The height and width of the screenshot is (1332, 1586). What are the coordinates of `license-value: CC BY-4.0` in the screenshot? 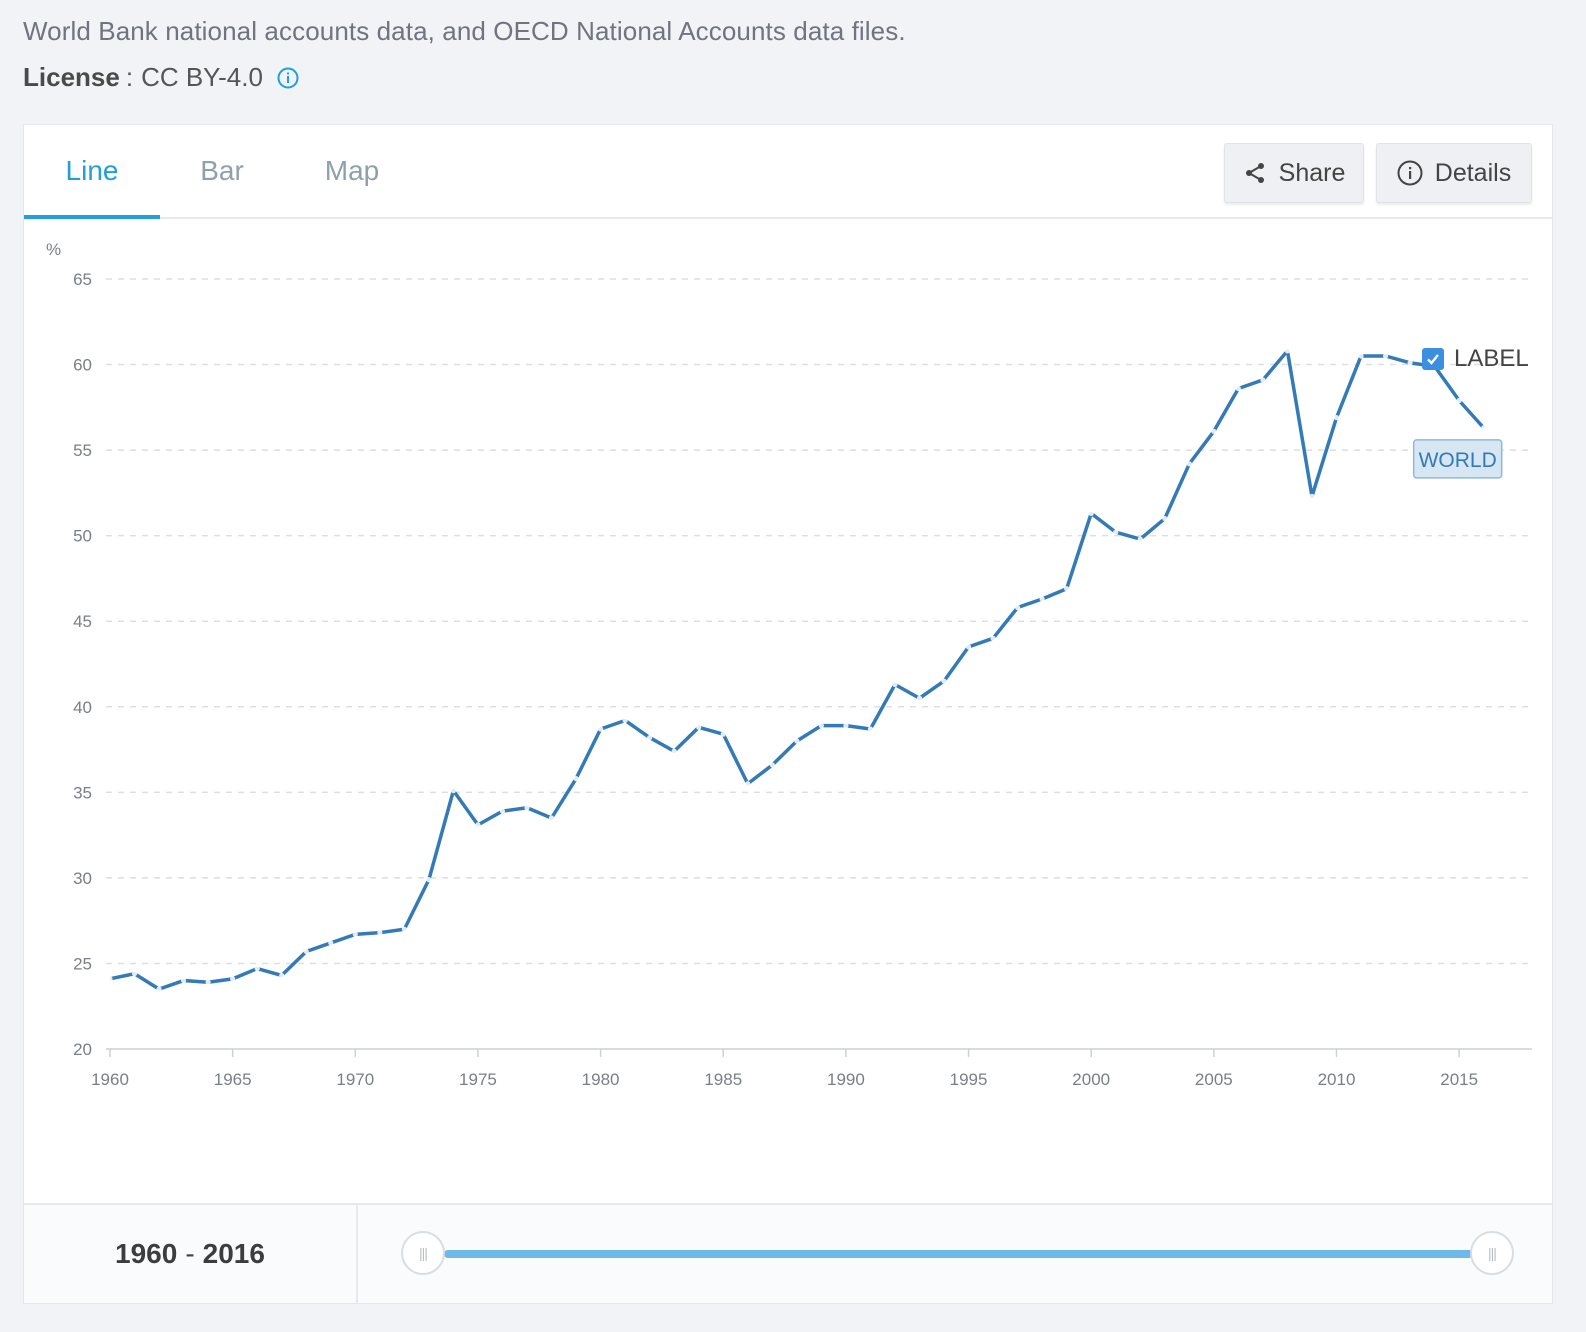 It's located at (202, 77).